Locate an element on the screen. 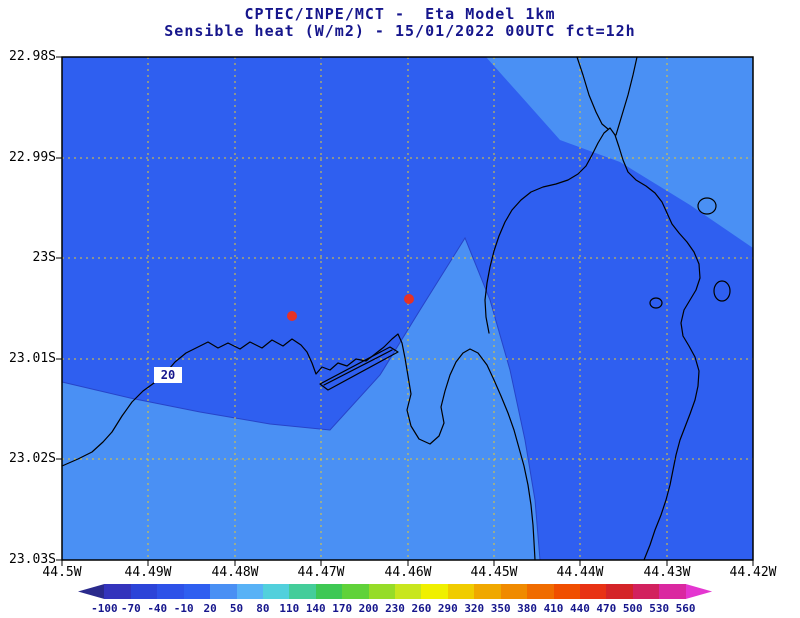  colorbar-label: 20 is located at coordinates (210, 608).